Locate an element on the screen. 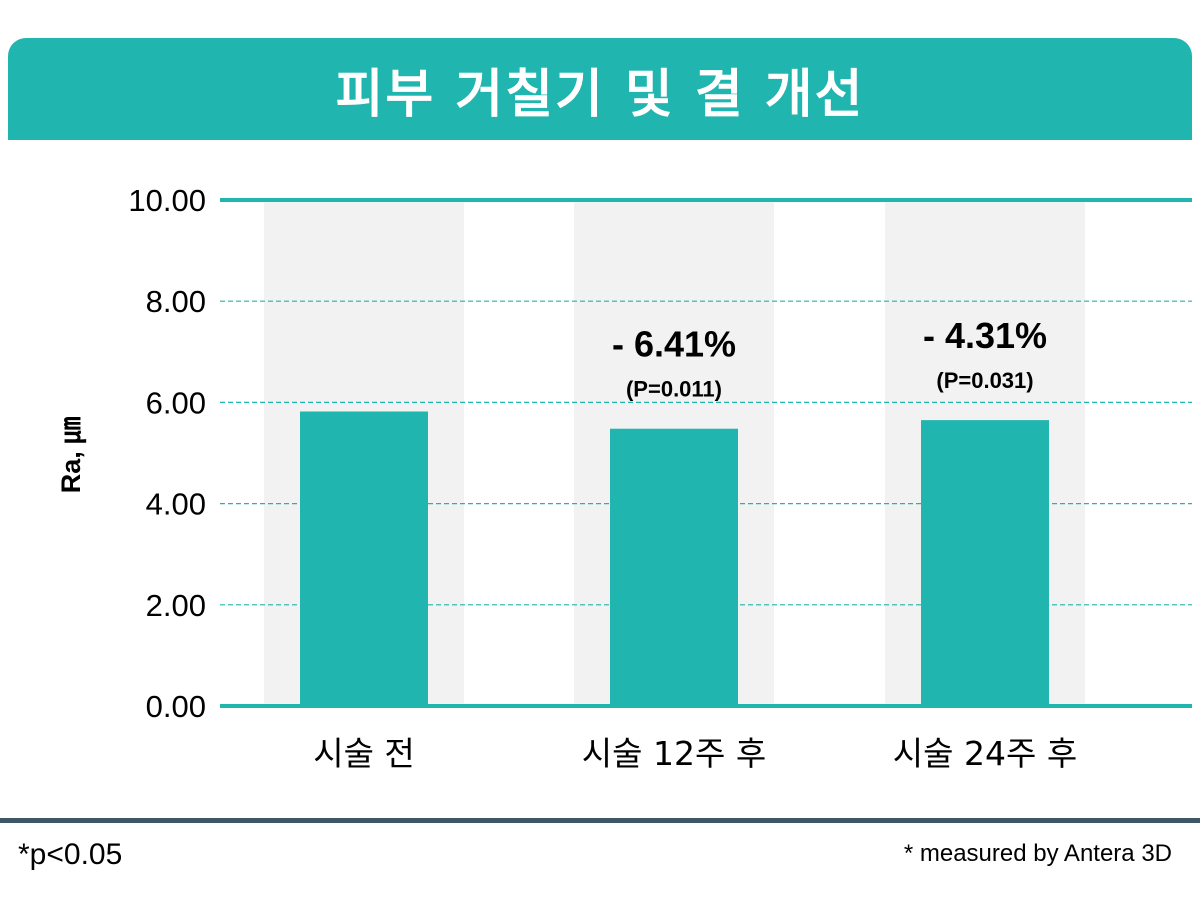 Image resolution: width=1200 pixels, height=900 pixels. p-value-label: (P=0.011) is located at coordinates (674, 389).